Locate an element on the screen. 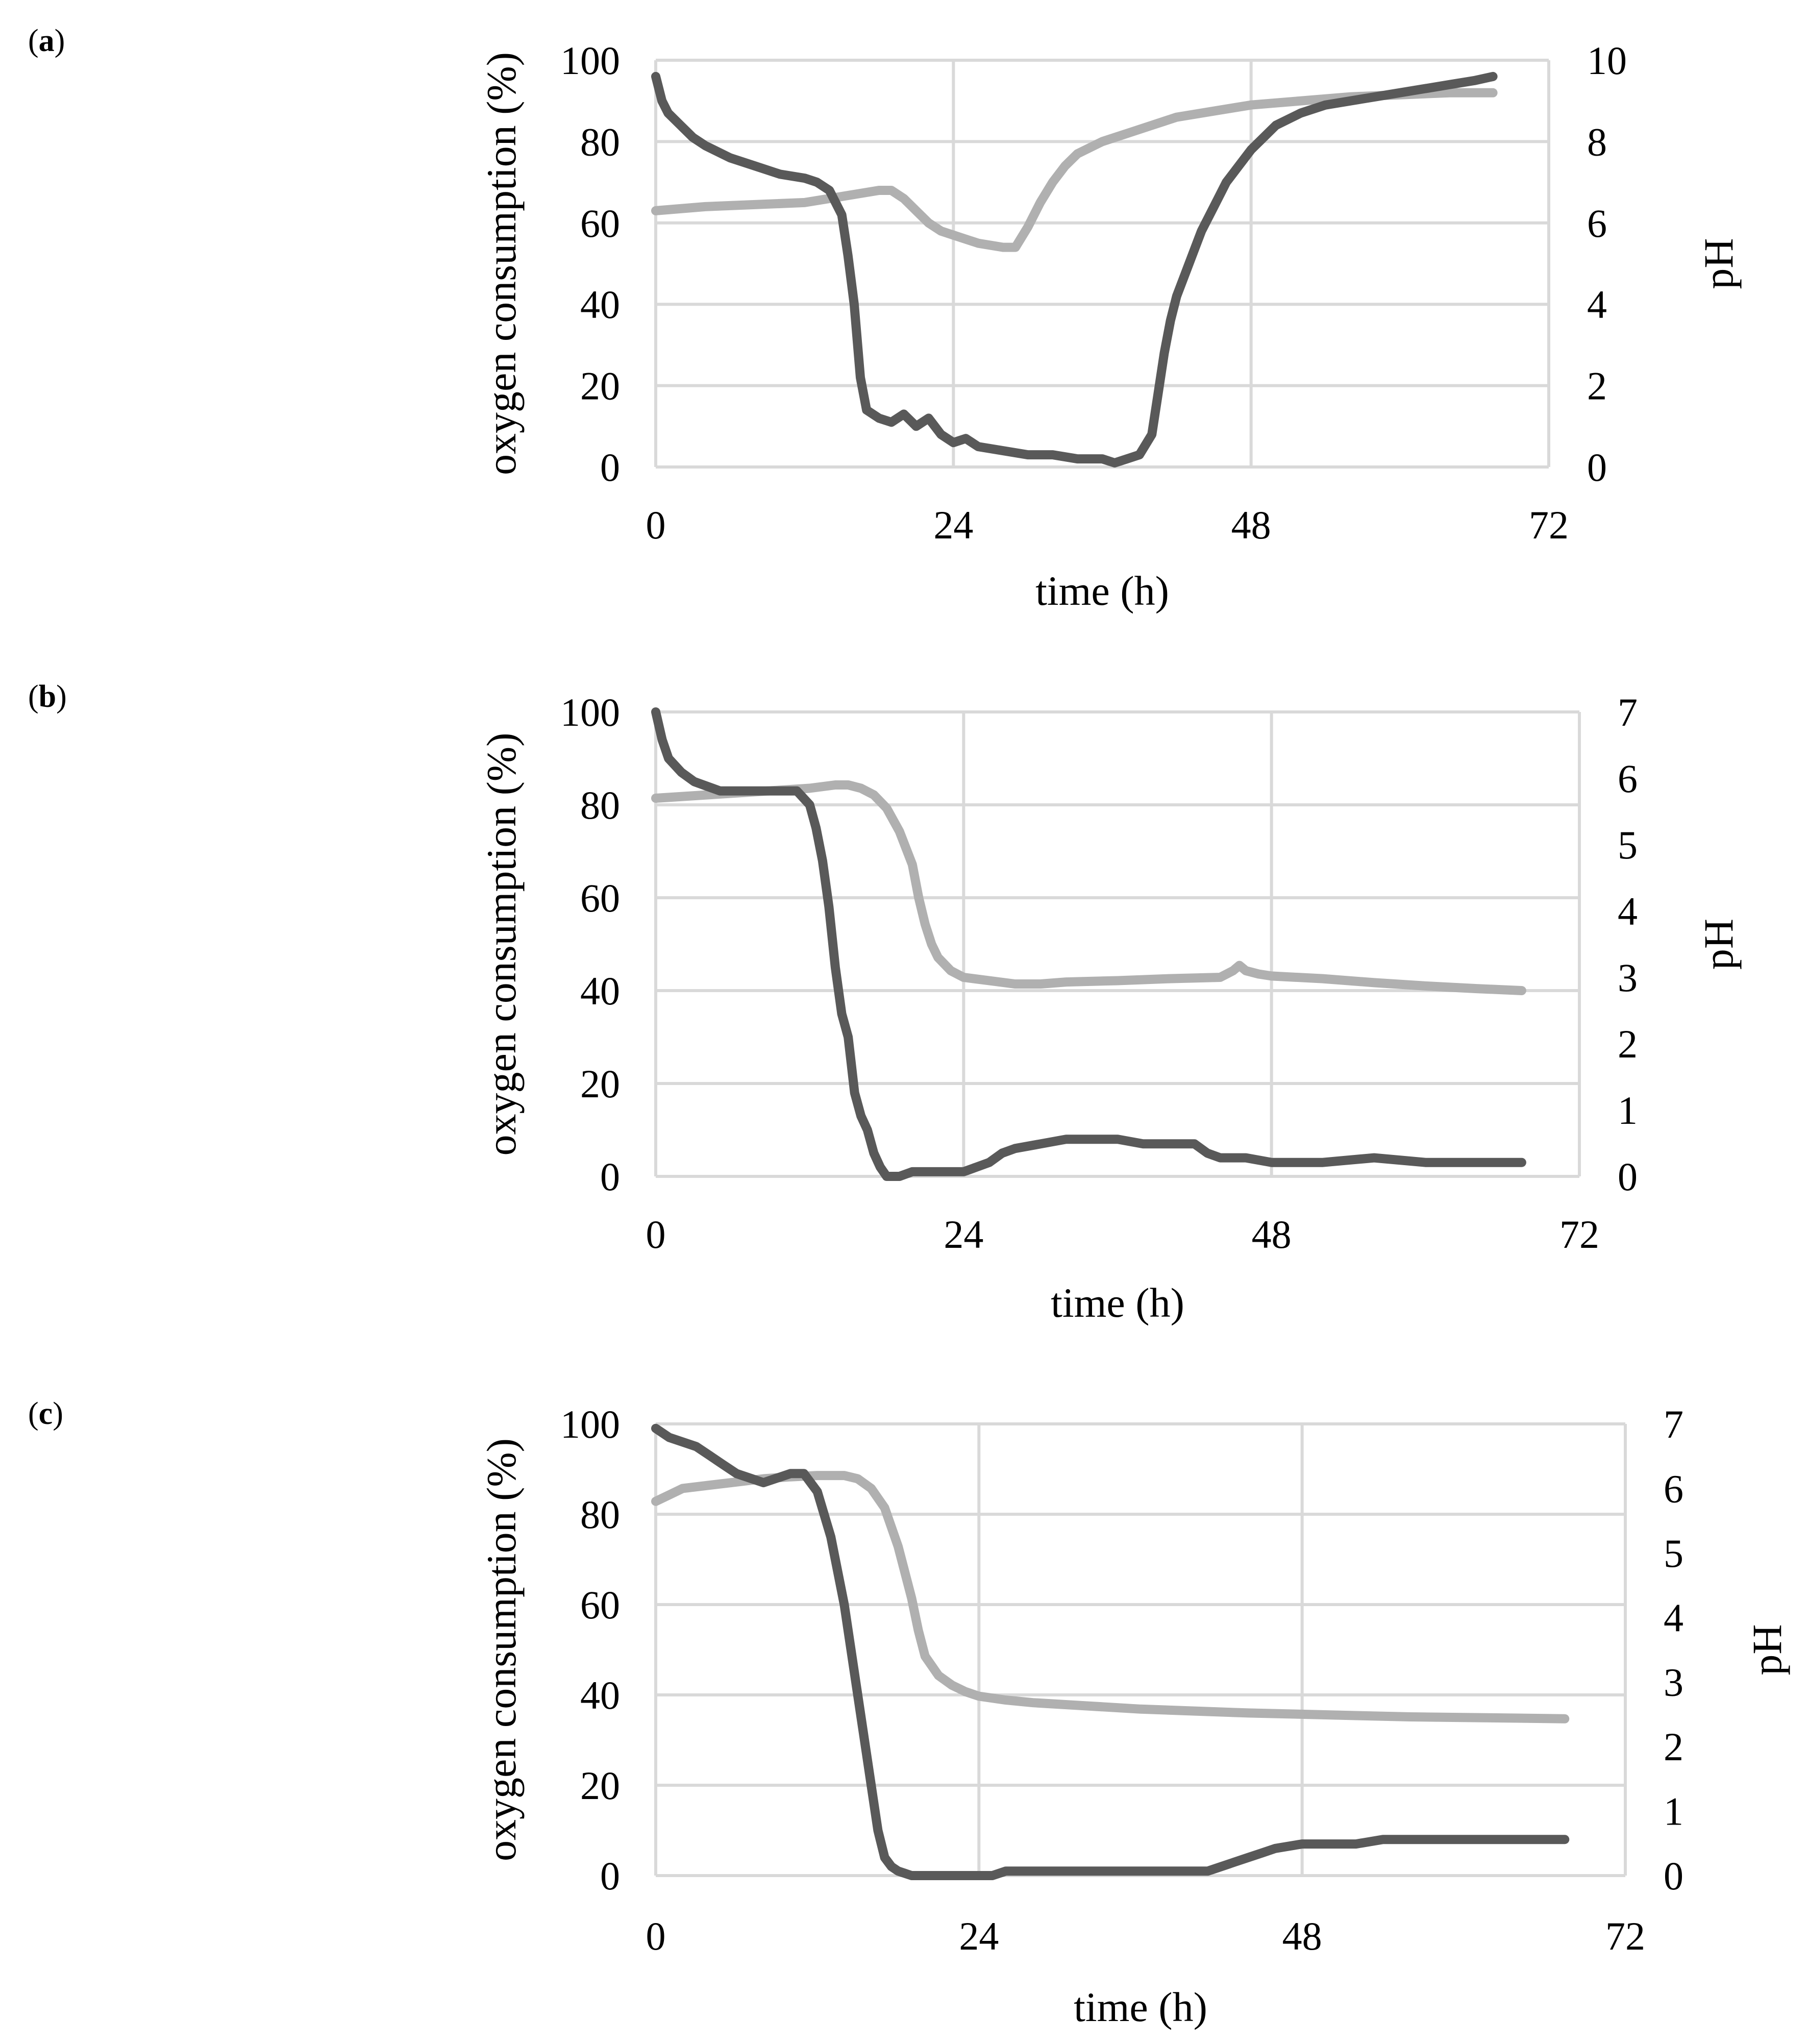 The width and height of the screenshot is (1808, 2044). panel-letter: a is located at coordinates (47, 40).